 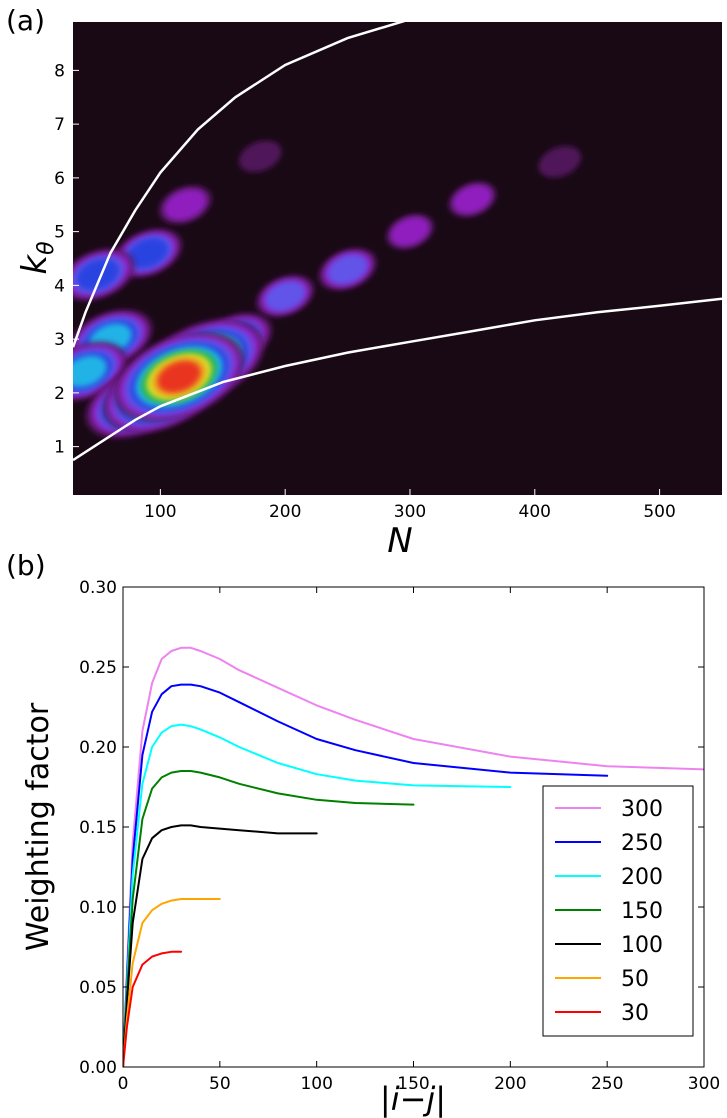 I want to click on y-tick-label: 8, so click(x=59, y=71).